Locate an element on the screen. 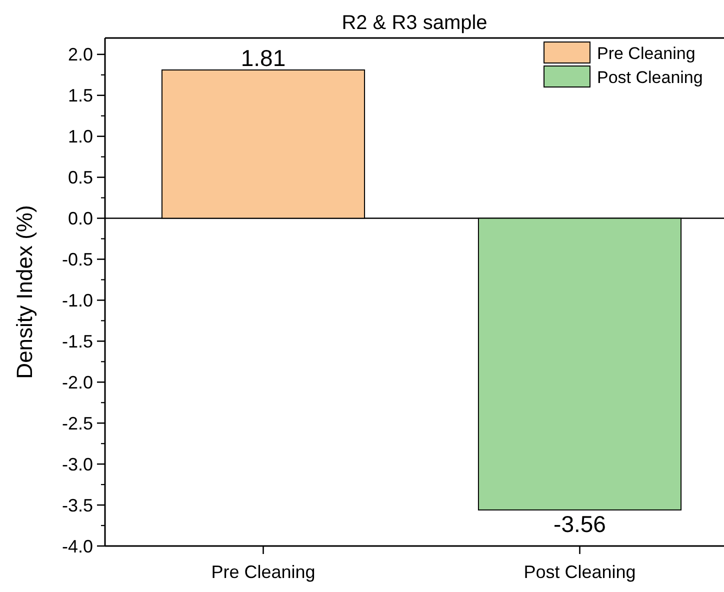  text: -2.5 is located at coordinates (77, 423).